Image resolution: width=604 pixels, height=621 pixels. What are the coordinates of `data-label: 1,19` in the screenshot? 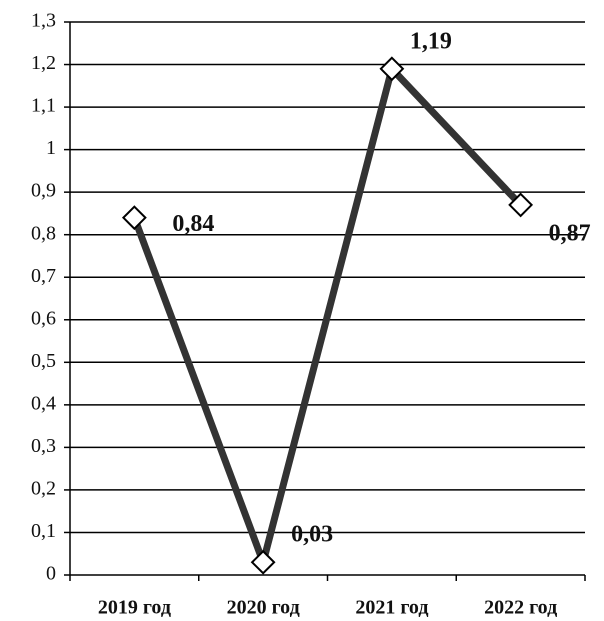 It's located at (431, 41).